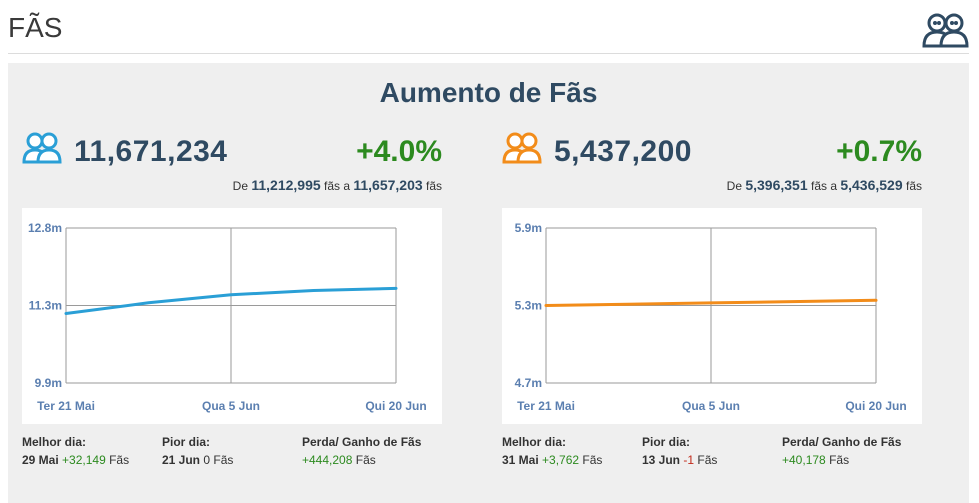 The height and width of the screenshot is (503, 979). Describe the element at coordinates (528, 383) in the screenshot. I see `y-tick-label: 4.7m` at that location.